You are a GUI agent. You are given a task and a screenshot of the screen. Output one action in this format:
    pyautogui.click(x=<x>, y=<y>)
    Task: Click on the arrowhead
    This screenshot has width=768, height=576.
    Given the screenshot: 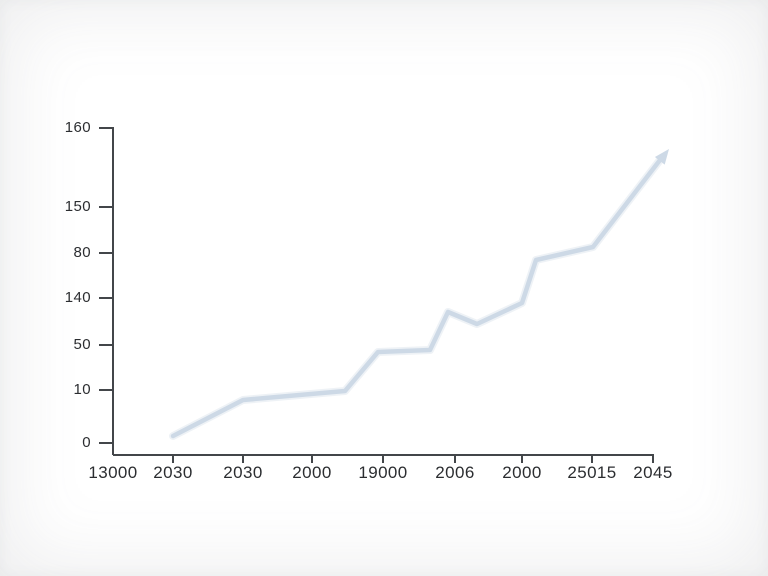 What is the action you would take?
    pyautogui.click(x=661, y=157)
    